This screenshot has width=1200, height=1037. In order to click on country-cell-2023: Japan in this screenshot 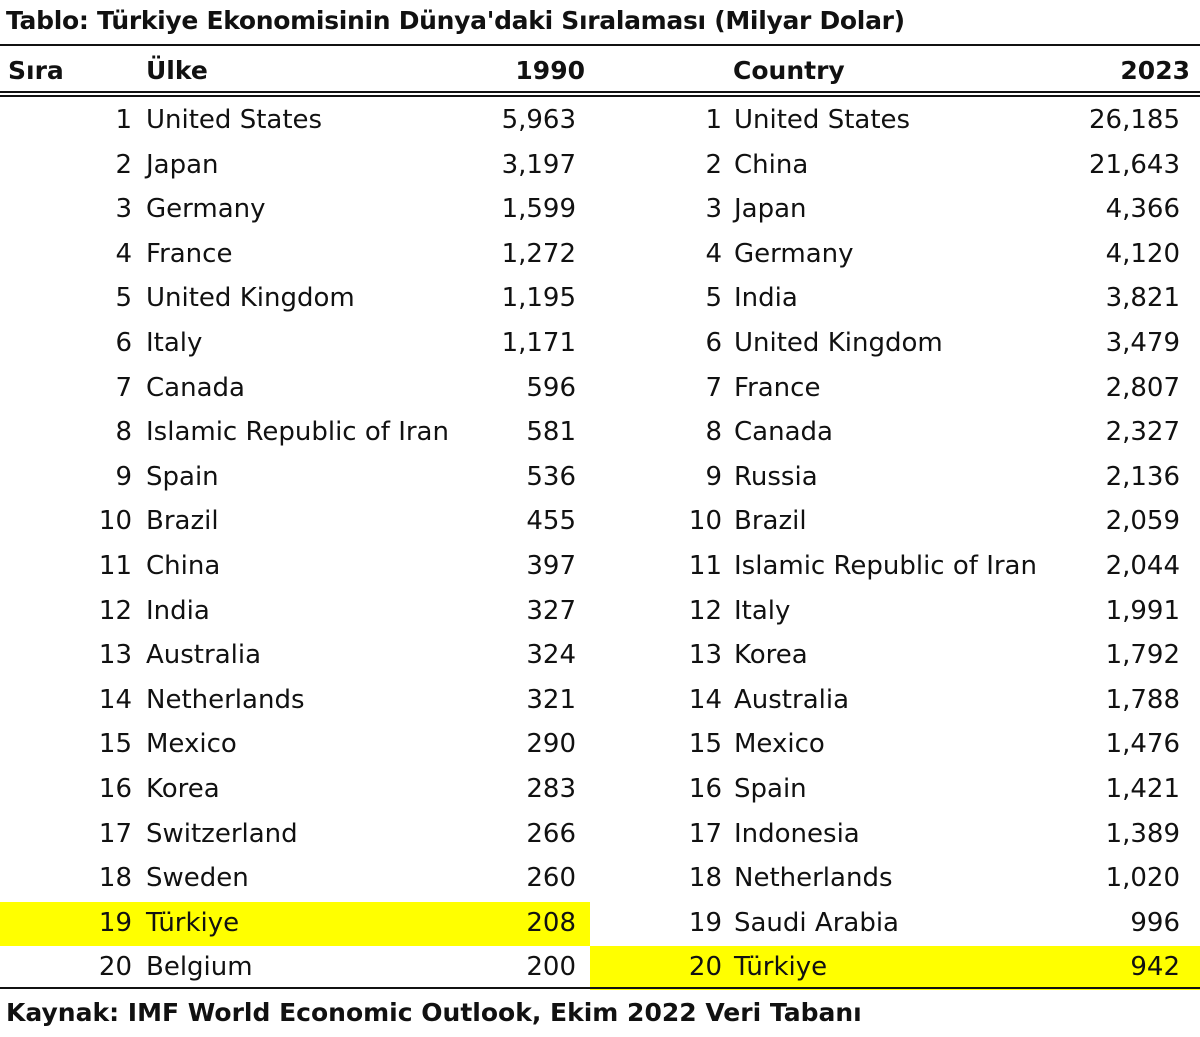, I will do `click(770, 209)`.